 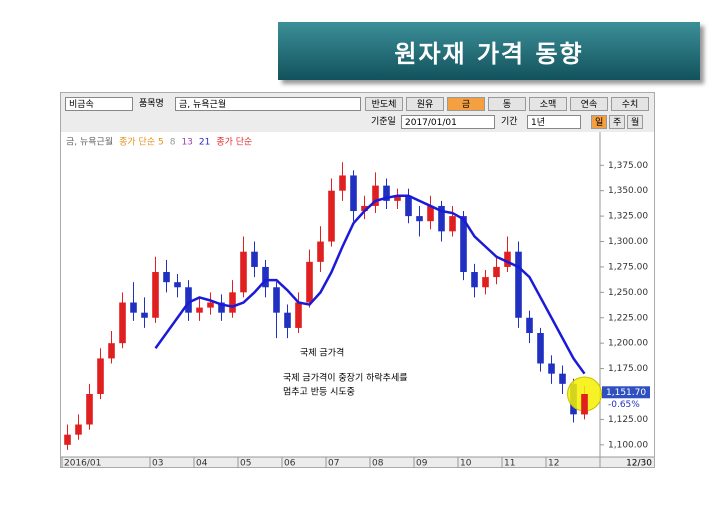 I want to click on price-label: 1,151.70, so click(x=626, y=393).